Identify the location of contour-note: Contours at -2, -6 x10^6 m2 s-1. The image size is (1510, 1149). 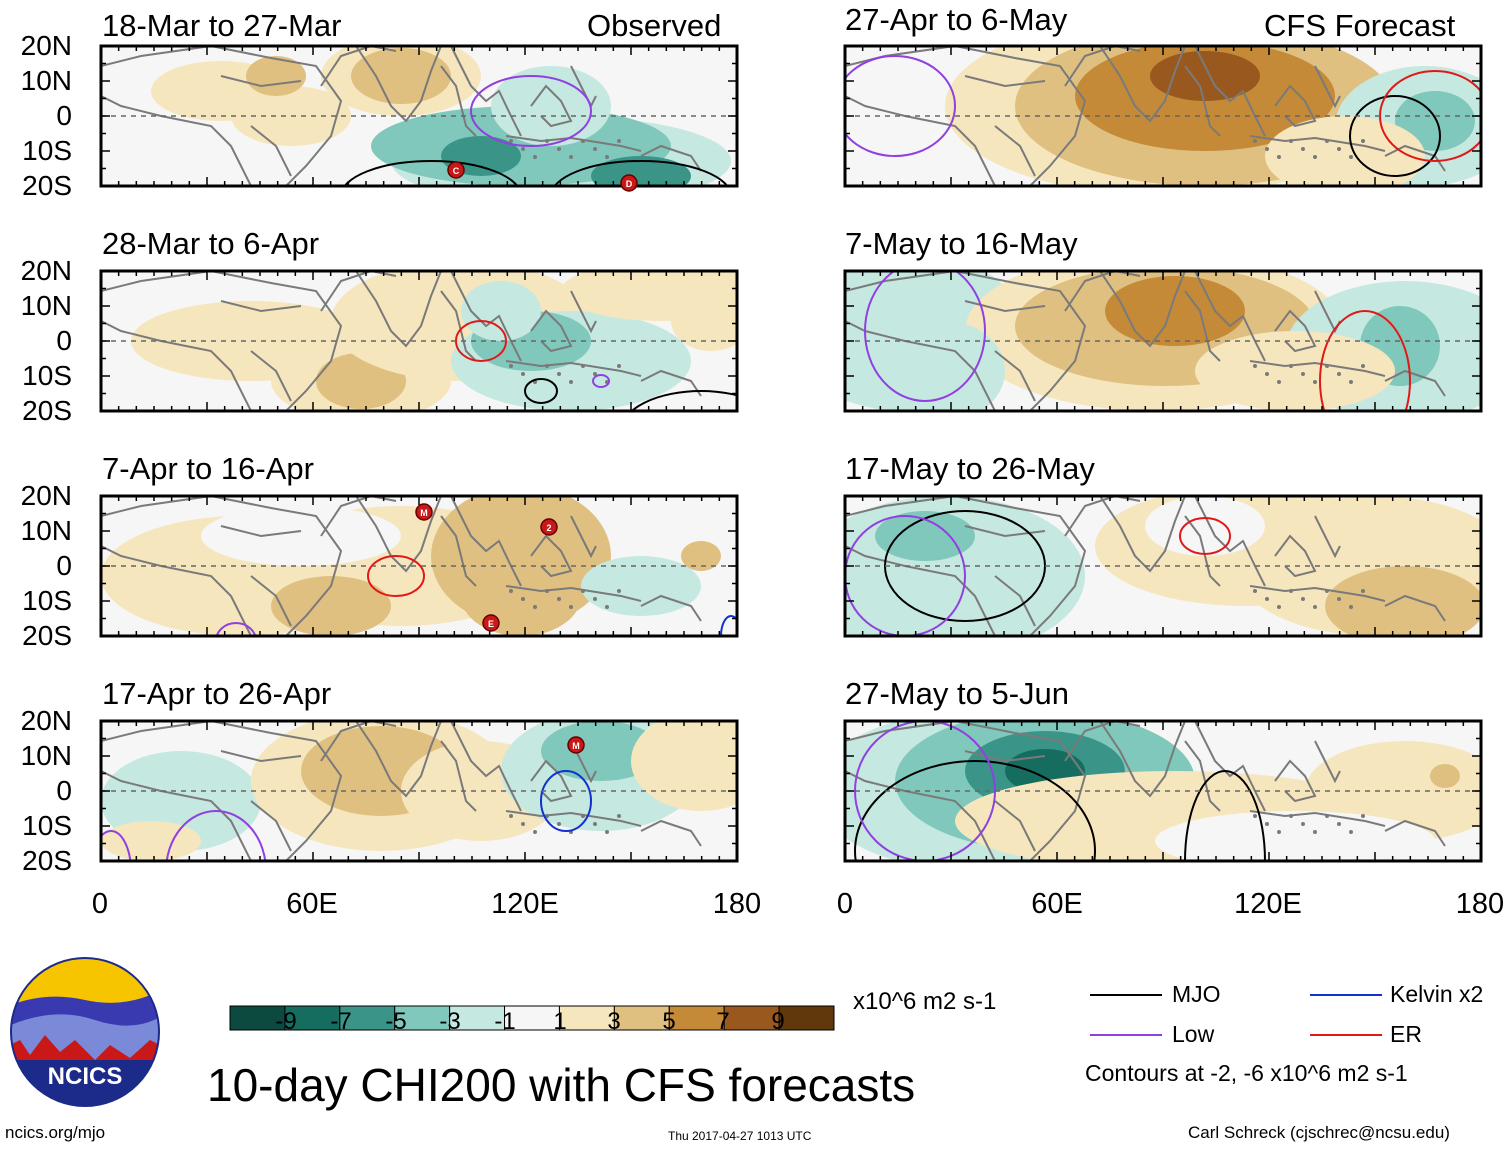
(1246, 1073).